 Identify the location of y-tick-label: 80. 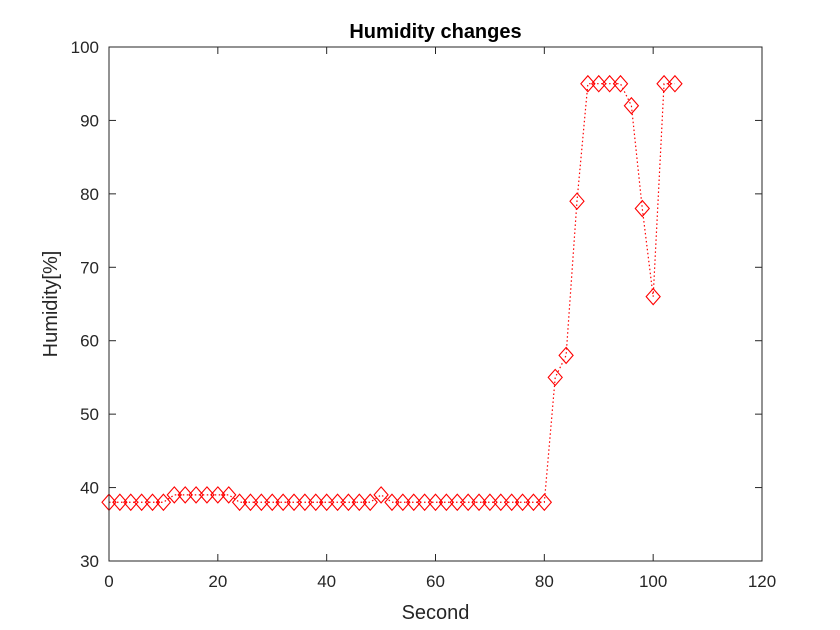
(89, 194).